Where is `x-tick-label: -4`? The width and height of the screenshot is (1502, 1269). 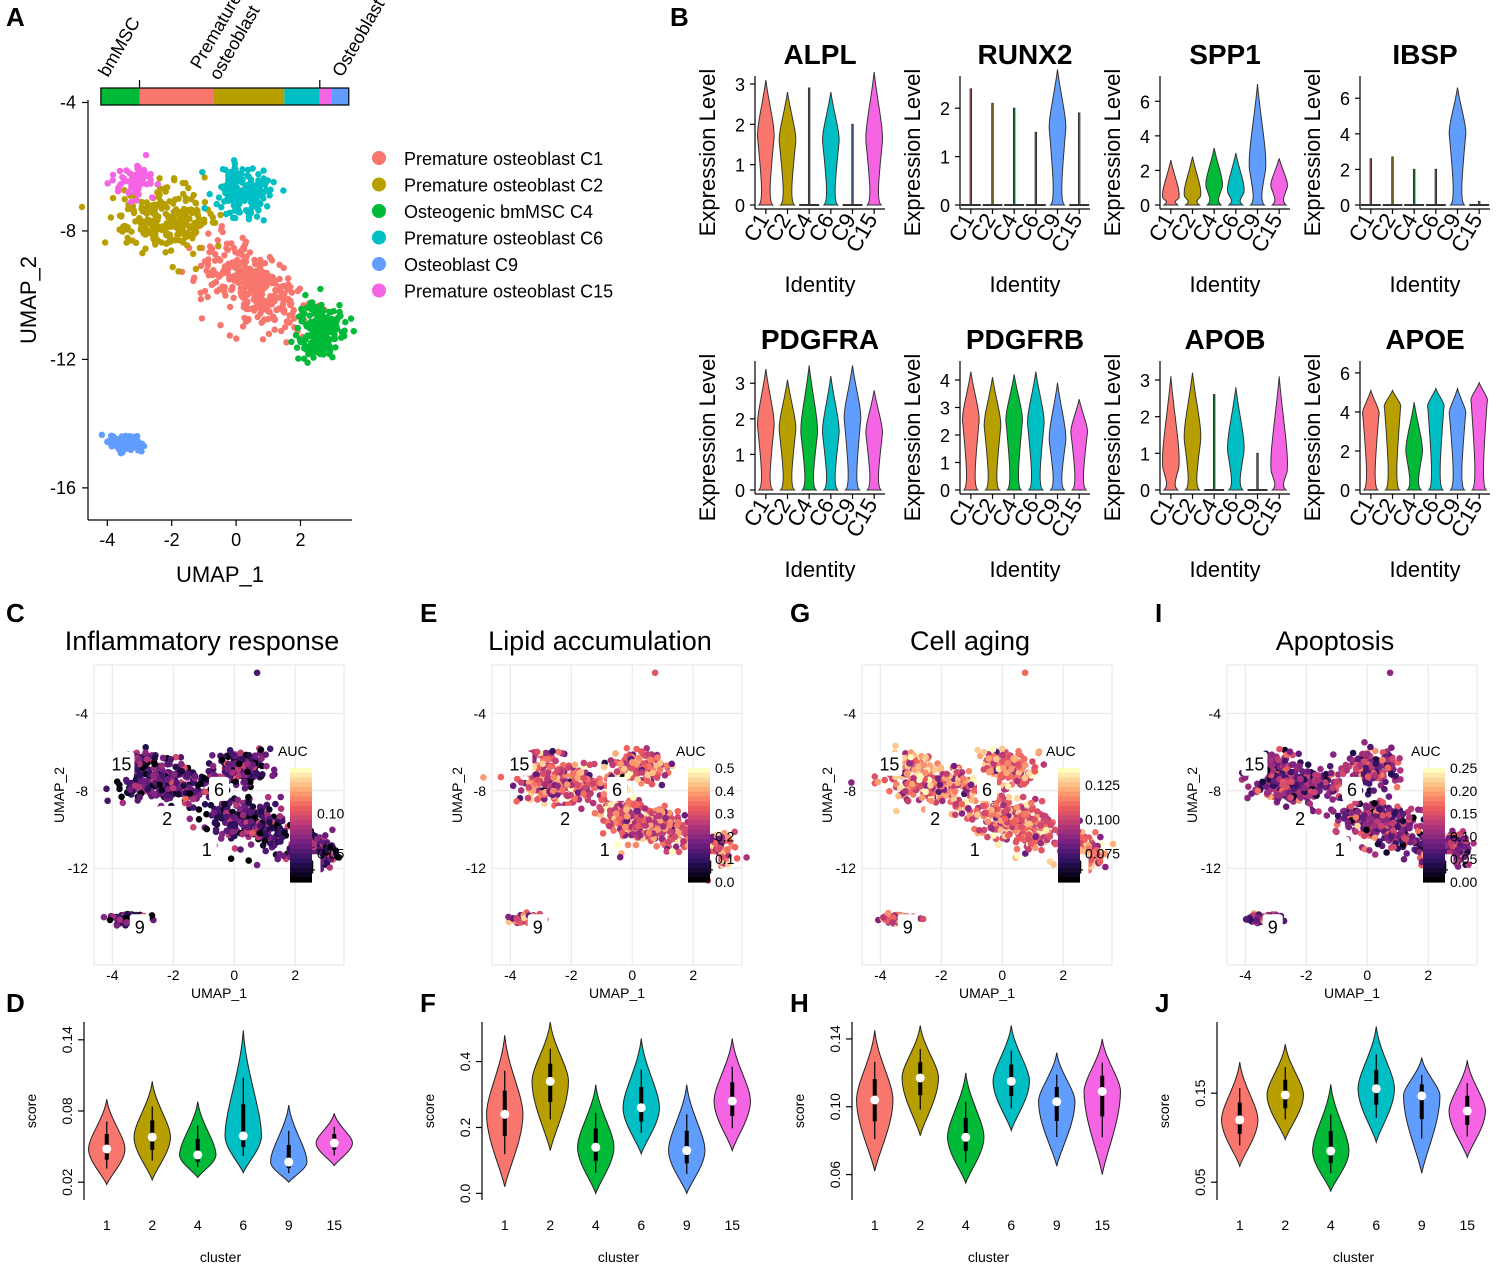 x-tick-label: -4 is located at coordinates (880, 975).